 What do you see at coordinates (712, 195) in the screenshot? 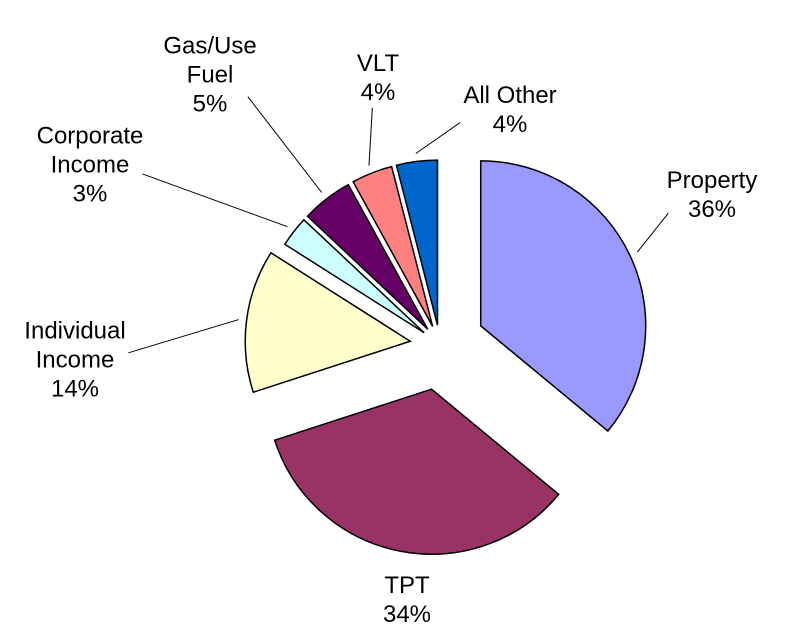
I see `slice-label: Property 36%` at bounding box center [712, 195].